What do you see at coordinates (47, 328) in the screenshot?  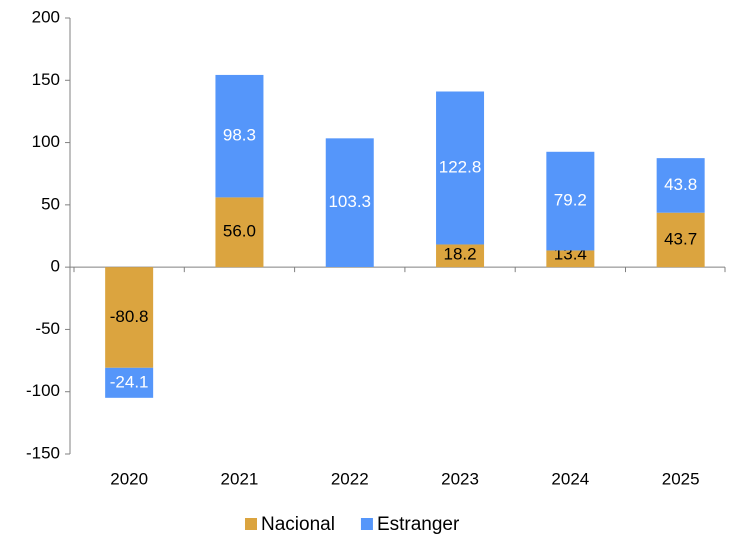 I see `y-tick-label: -50` at bounding box center [47, 328].